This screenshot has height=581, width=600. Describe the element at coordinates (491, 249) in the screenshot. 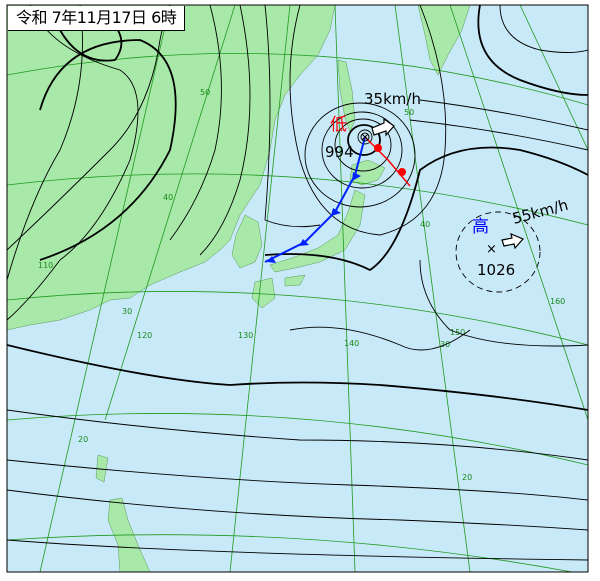

I see `high-center-mark: ×` at that location.